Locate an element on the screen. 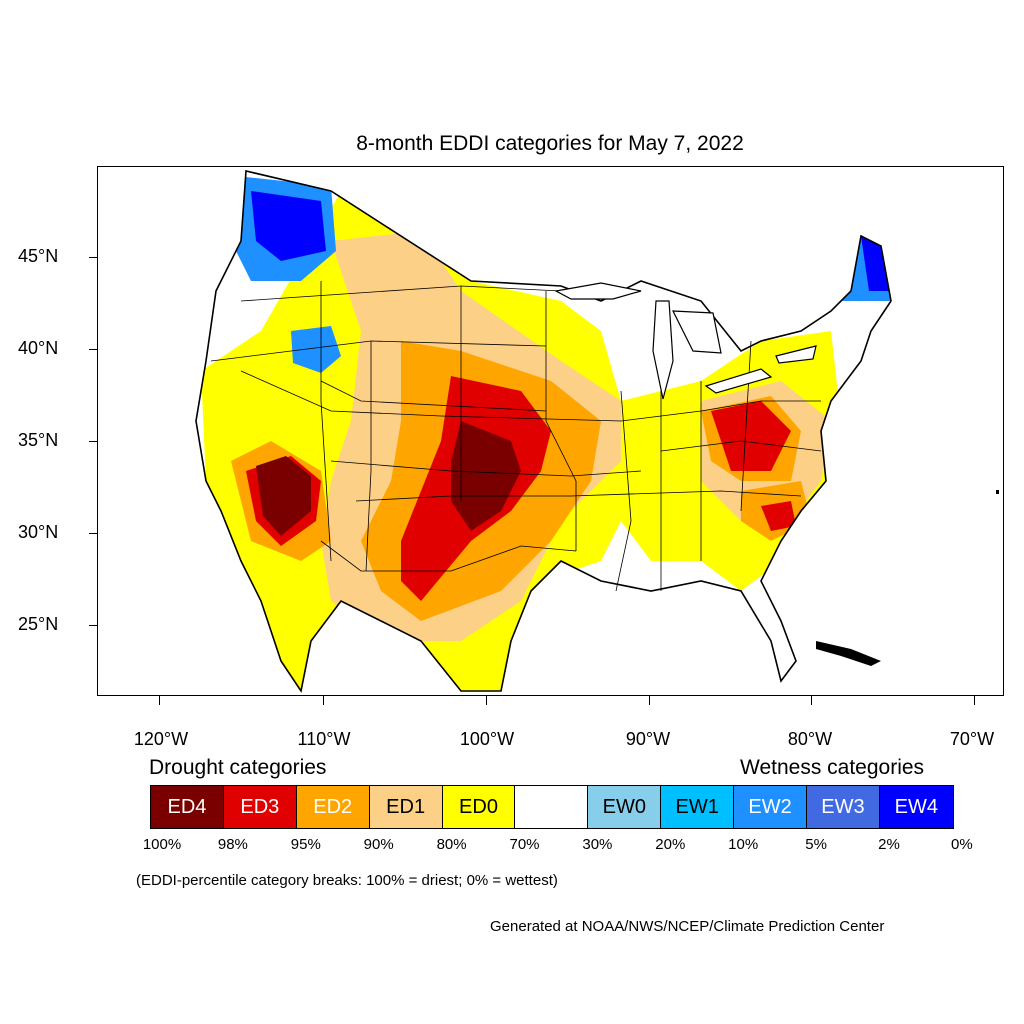 The image size is (1024, 1024). legend-cell-ed0: ED0 is located at coordinates (479, 807).